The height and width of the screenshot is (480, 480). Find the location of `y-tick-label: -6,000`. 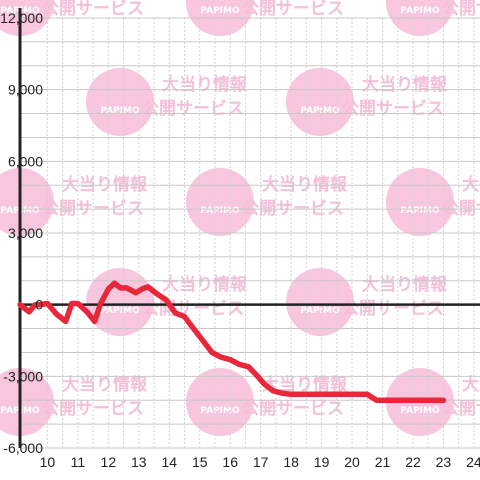

y-tick-label: -6,000 is located at coordinates (23, 448).